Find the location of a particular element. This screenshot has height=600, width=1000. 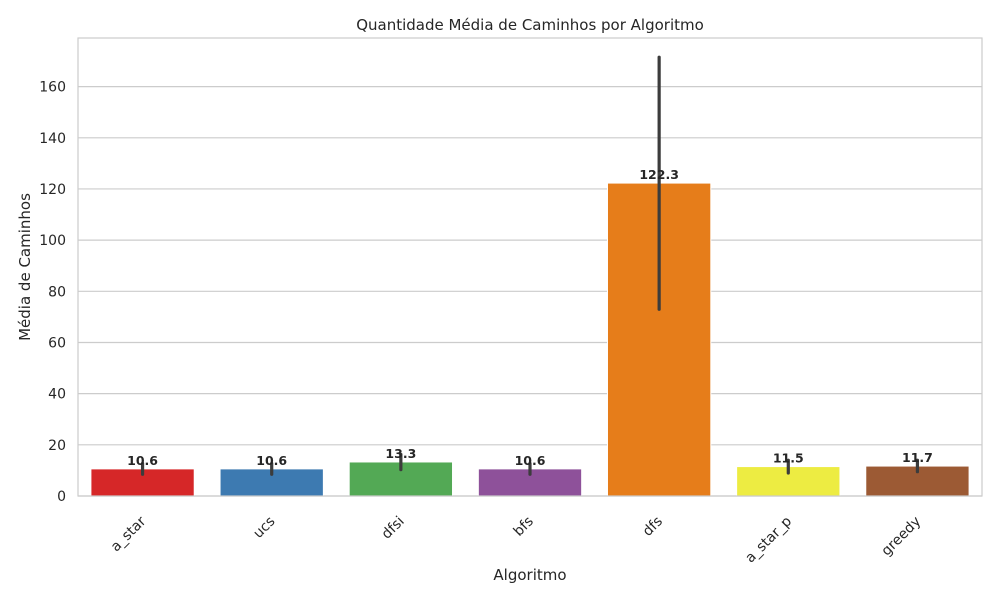

y-tick-label: 60 is located at coordinates (57, 343).